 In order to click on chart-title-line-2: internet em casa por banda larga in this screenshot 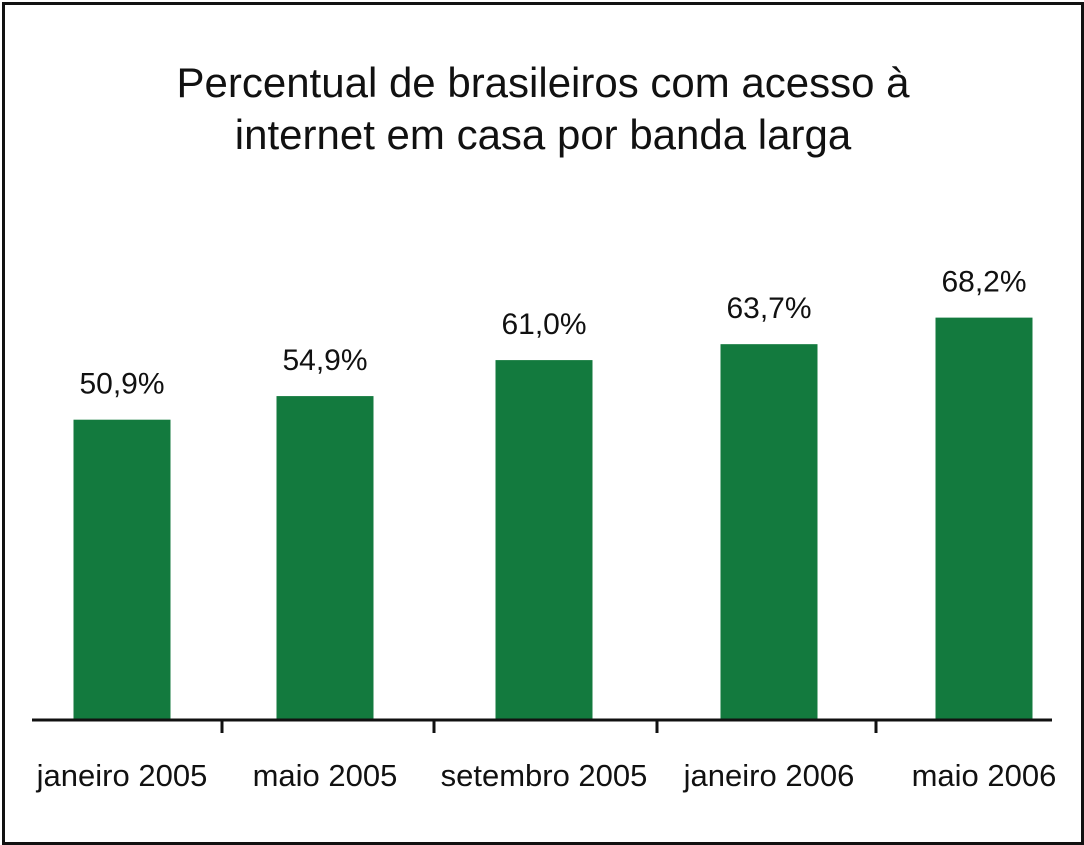, I will do `click(543, 134)`.